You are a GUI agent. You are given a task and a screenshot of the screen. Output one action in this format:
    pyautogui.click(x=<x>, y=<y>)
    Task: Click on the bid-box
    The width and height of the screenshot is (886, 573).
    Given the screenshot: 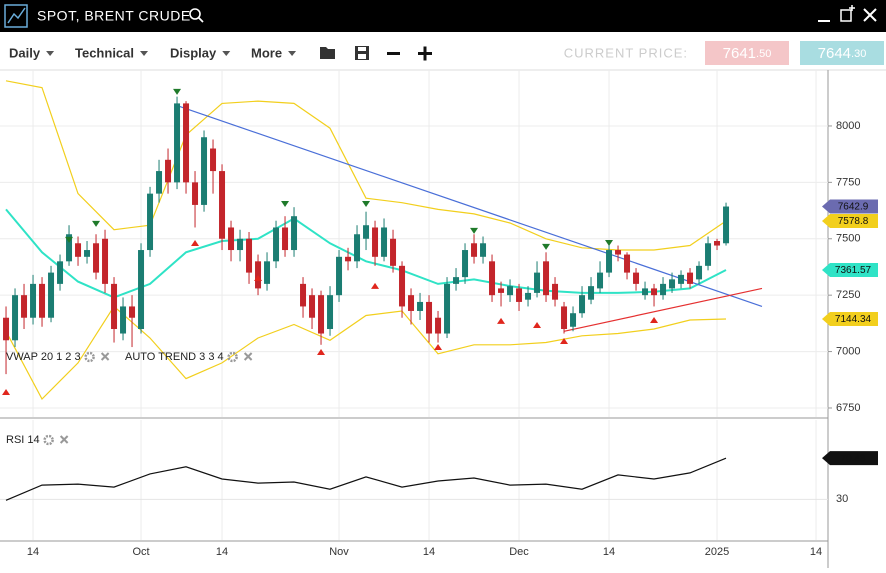 What is the action you would take?
    pyautogui.click(x=747, y=53)
    